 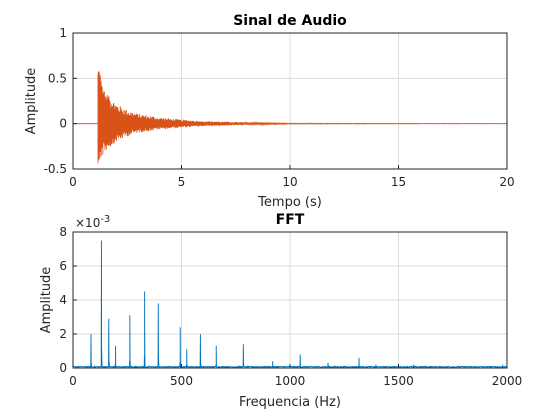 I want to click on fft-title: FFT, so click(x=290, y=220).